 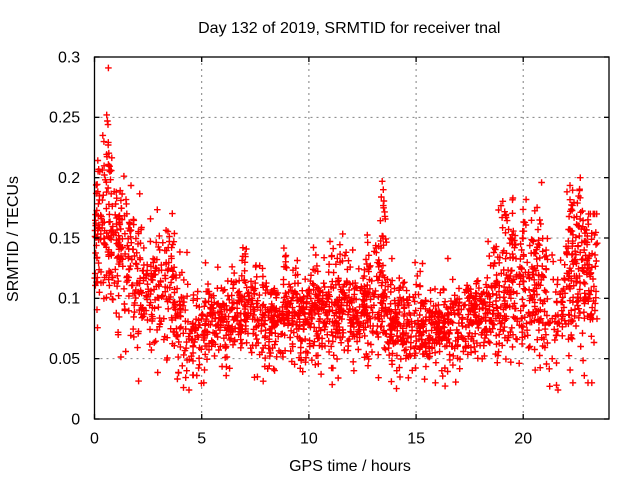 What do you see at coordinates (13, 239) in the screenshot?
I see `svg-text: SRMTID / TECUs` at bounding box center [13, 239].